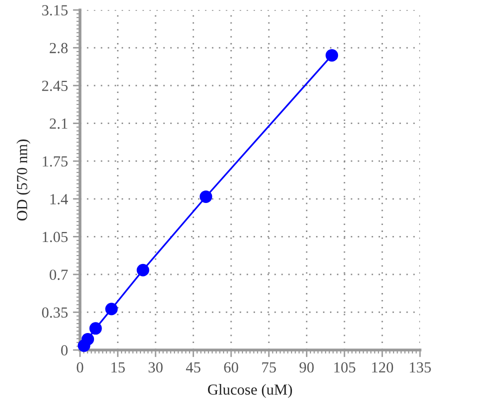 This screenshot has height=400, width=500. What do you see at coordinates (59, 123) in the screenshot?
I see `y-tick-label: 2.1` at bounding box center [59, 123].